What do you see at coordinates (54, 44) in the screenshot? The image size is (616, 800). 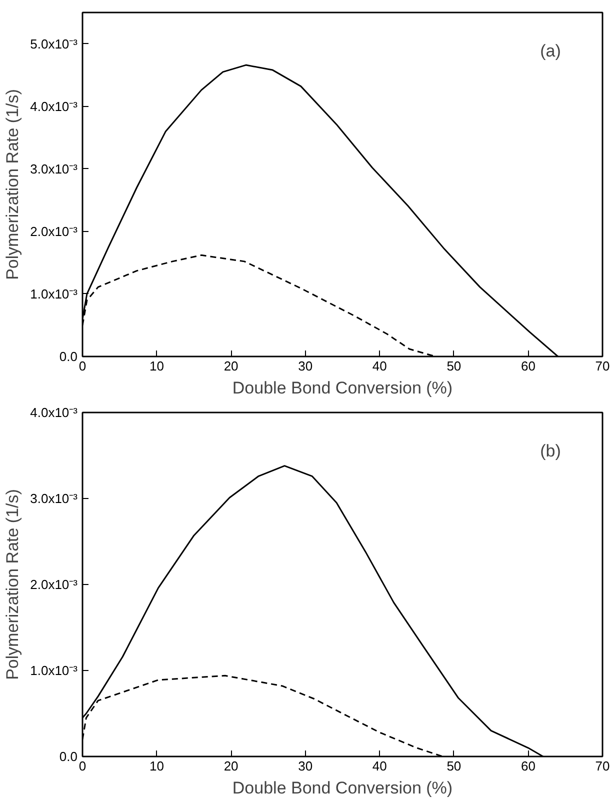 I see `y-tick-label: 5.0x10⁻³` at bounding box center [54, 44].